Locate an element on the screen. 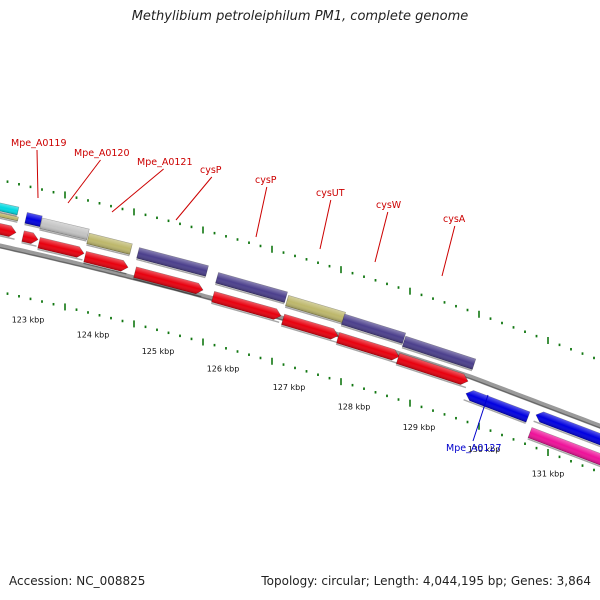 Image resolution: width=600 pixels, height=600 pixels. gene-label-reverse: Mpe_A0127 is located at coordinates (474, 448).